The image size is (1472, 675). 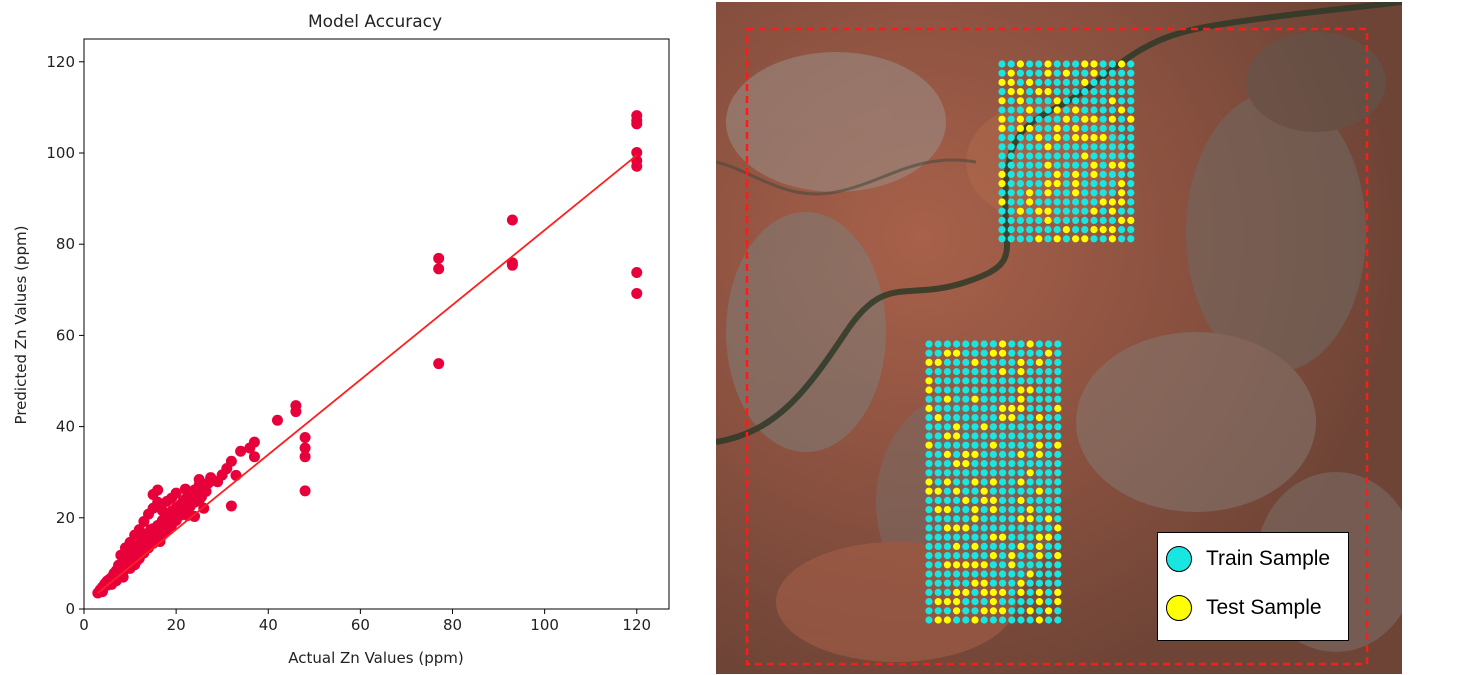 What do you see at coordinates (360, 625) in the screenshot?
I see `x-tick-label: 60` at bounding box center [360, 625].